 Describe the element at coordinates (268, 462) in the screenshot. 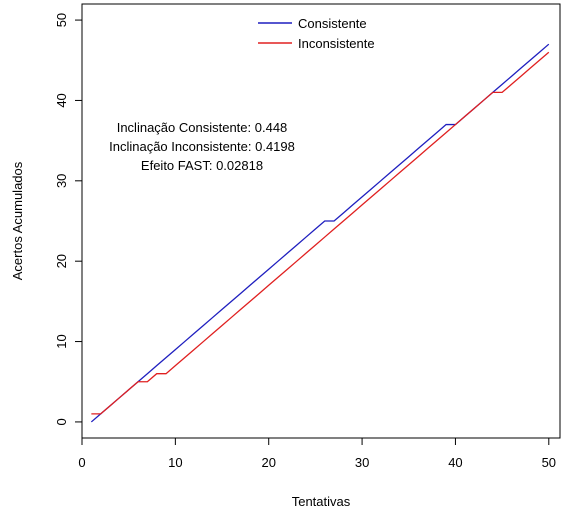

I see `x-tick-label: 20` at that location.